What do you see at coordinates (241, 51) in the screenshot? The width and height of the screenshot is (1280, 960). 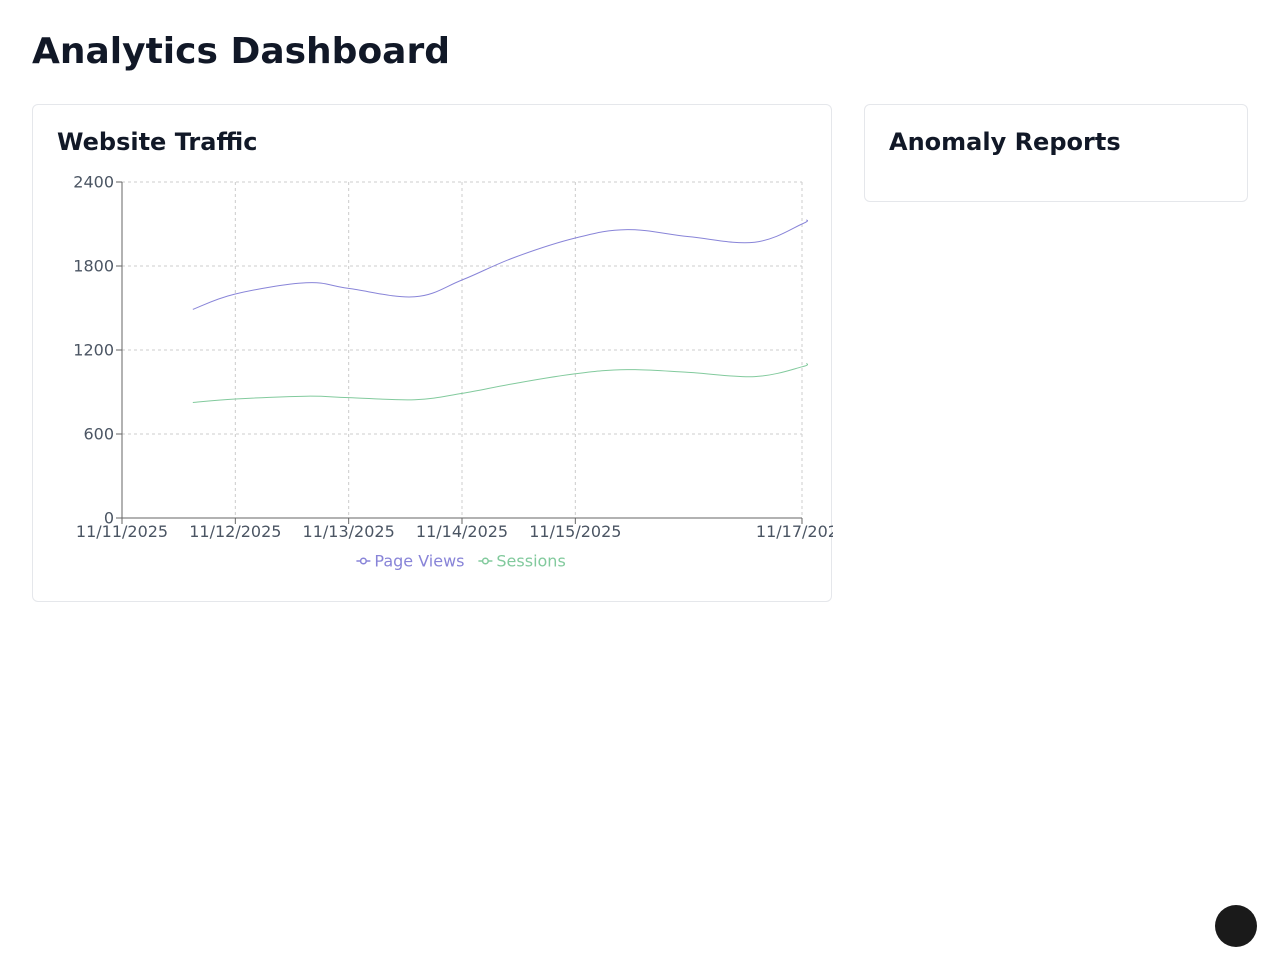 I see `page-title: Analytics Dashboard` at bounding box center [241, 51].